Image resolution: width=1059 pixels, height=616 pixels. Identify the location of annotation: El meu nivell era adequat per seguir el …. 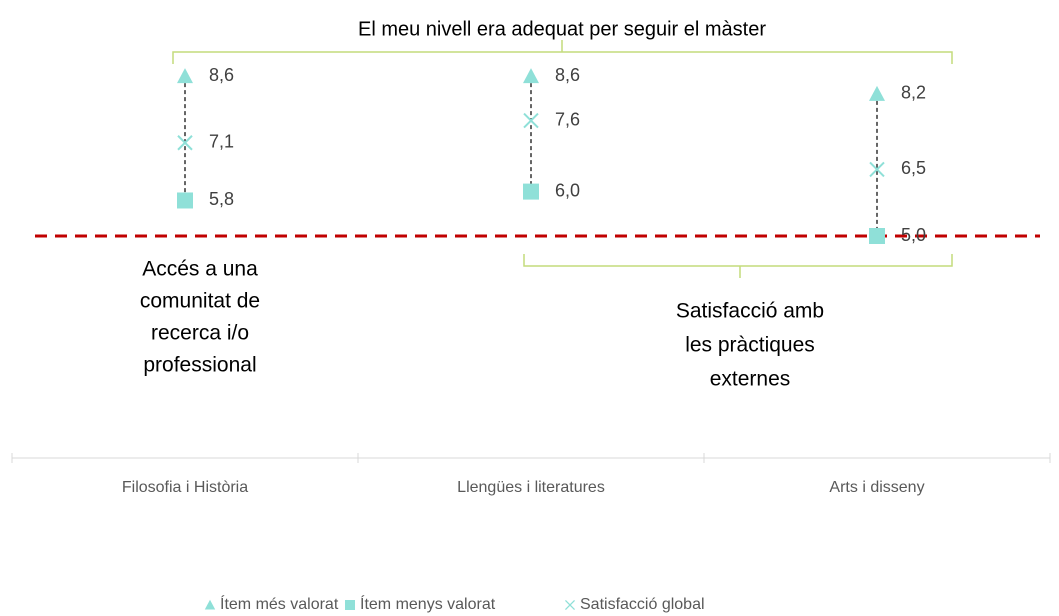
(562, 29).